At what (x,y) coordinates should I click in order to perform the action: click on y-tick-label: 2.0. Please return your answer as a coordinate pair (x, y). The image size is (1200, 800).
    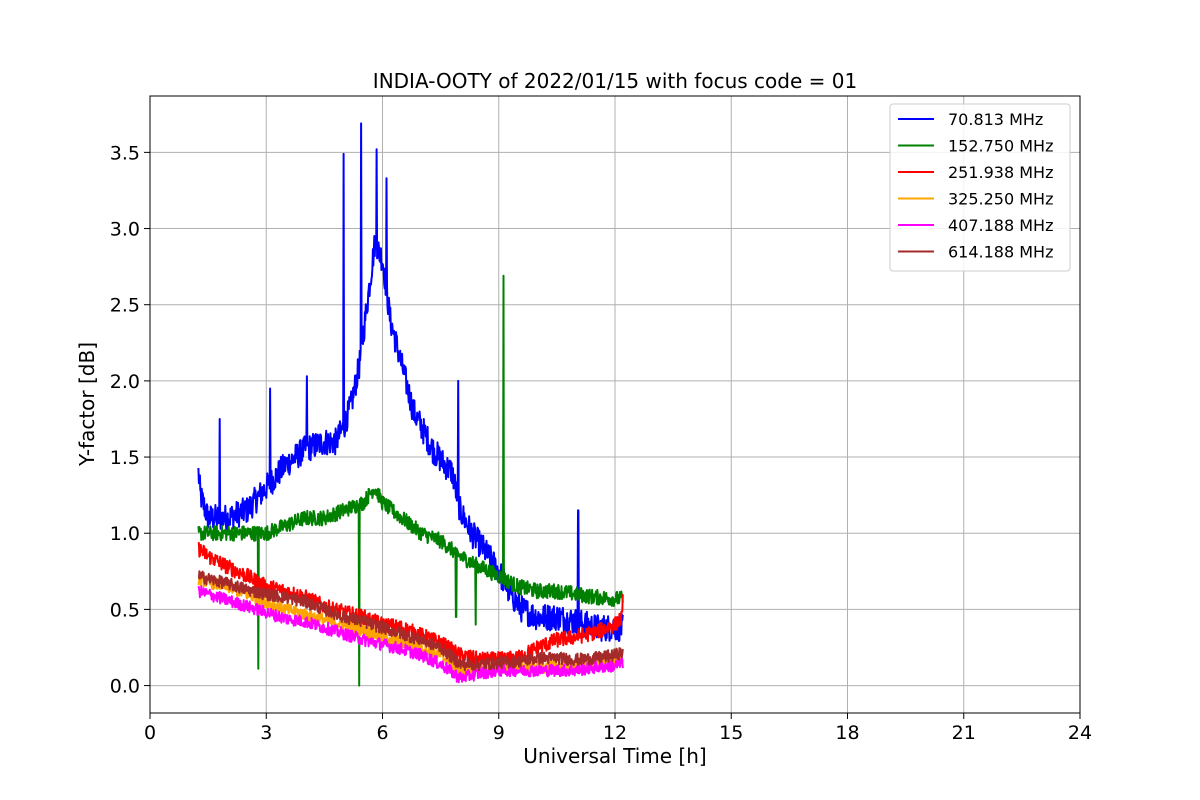
    Looking at the image, I should click on (125, 382).